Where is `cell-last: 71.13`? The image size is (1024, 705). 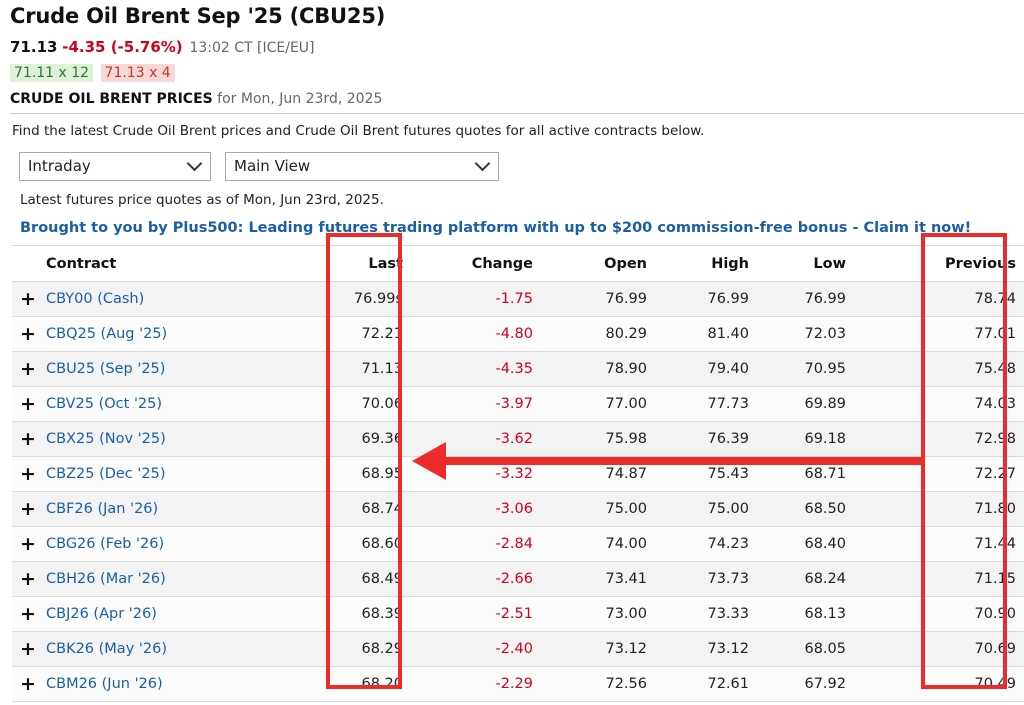
cell-last: 71.13 is located at coordinates (366, 369).